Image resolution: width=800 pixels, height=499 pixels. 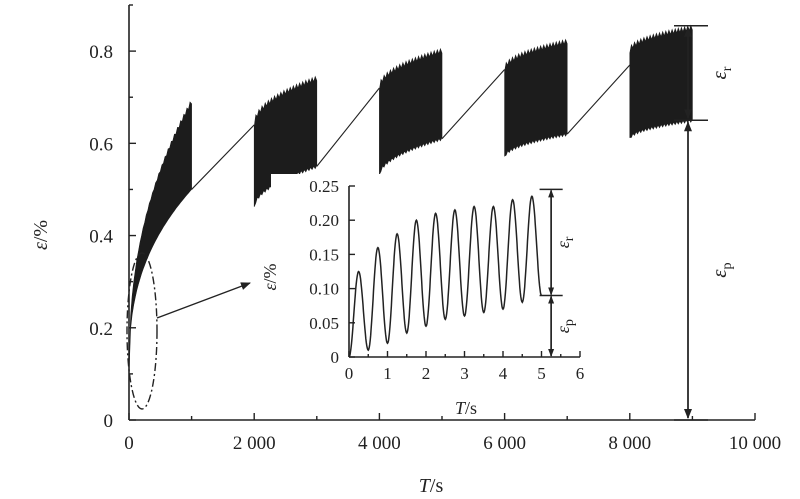 I want to click on inset-y-tick-label: 0.20, so click(x=324, y=220).